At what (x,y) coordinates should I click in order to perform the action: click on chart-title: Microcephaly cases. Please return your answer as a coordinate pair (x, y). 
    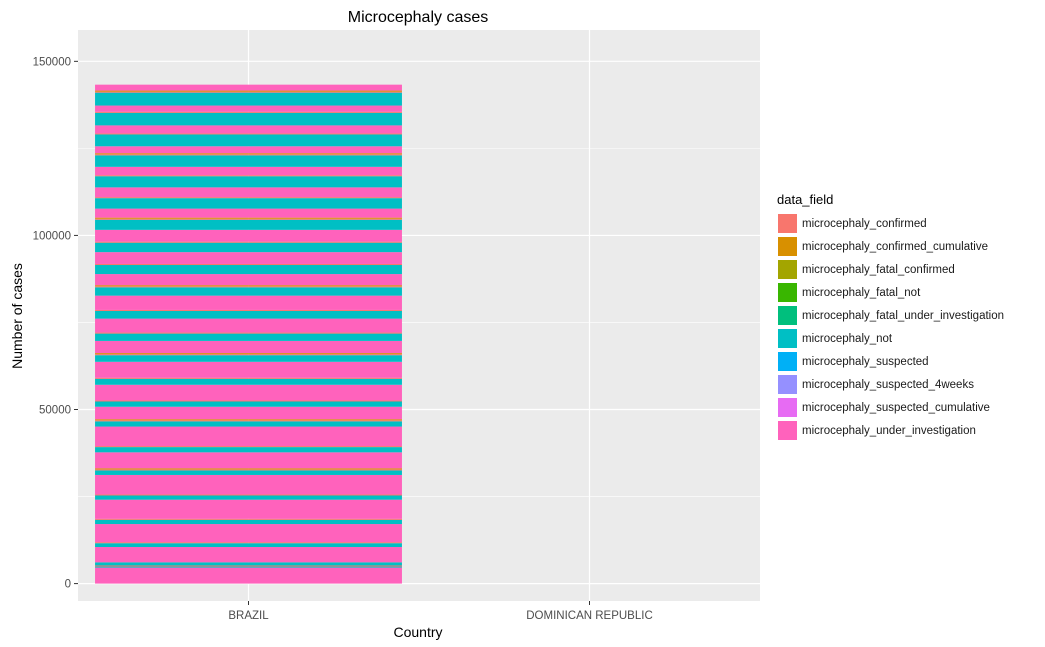
    Looking at the image, I should click on (418, 17).